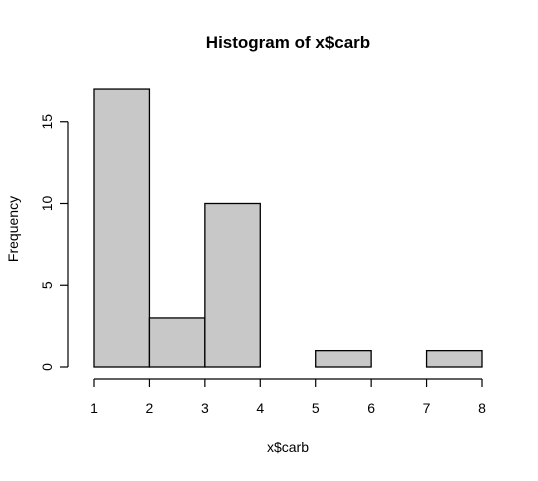 This screenshot has width=538, height=481. What do you see at coordinates (288, 447) in the screenshot?
I see `x-axis-label: x$carb` at bounding box center [288, 447].